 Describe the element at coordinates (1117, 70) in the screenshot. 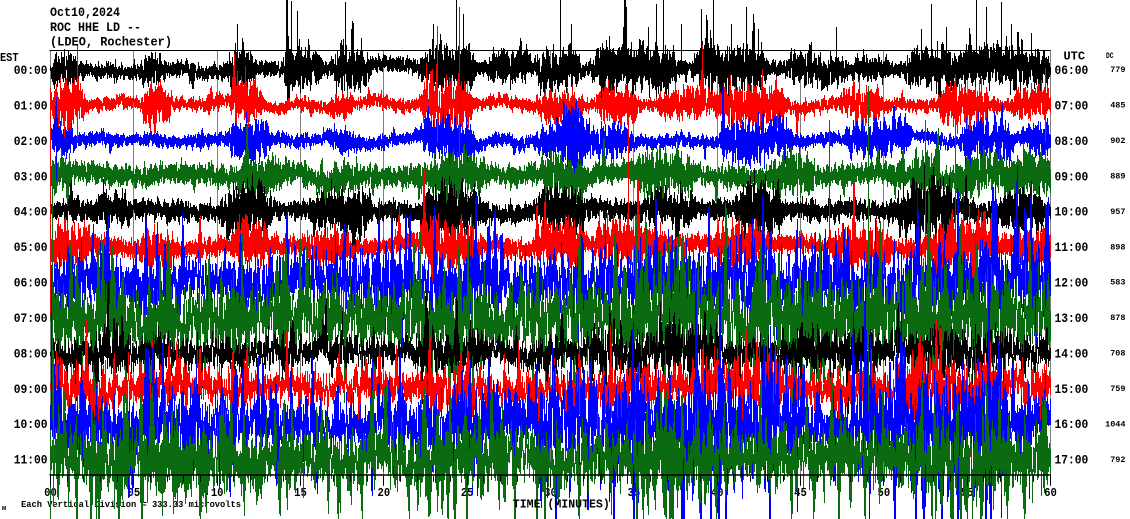

I see `svg-text: 779` at that location.